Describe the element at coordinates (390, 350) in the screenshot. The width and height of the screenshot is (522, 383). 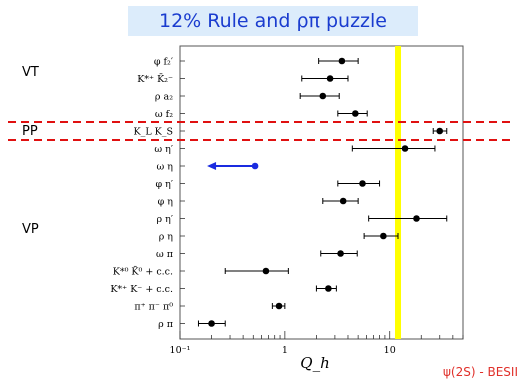
I see `x-tick-label: 10` at that location.